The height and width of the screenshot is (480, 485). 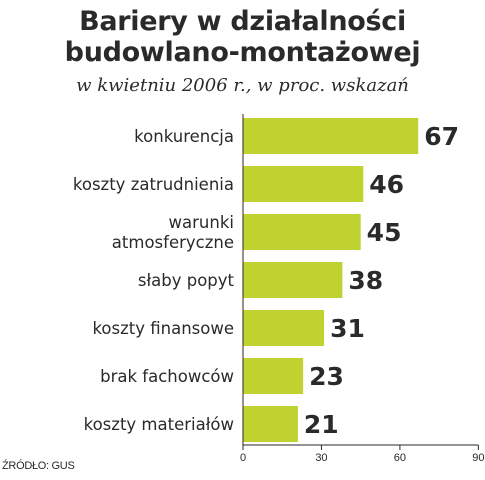 What do you see at coordinates (159, 424) in the screenshot?
I see `category-label: koszty materiałów` at bounding box center [159, 424].